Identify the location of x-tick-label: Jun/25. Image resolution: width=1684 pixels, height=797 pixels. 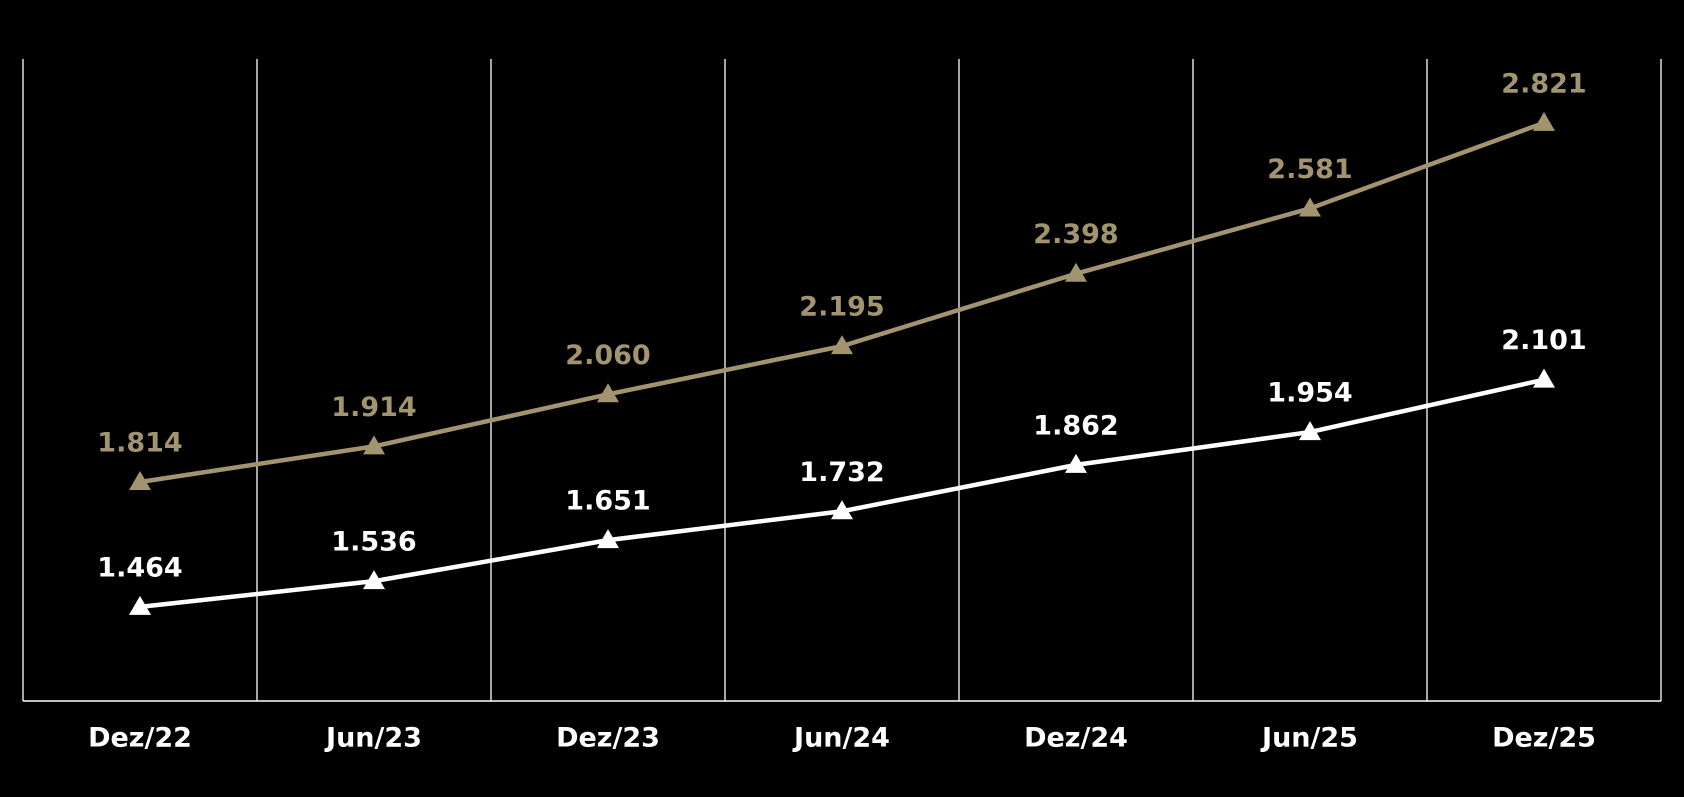
(1309, 738).